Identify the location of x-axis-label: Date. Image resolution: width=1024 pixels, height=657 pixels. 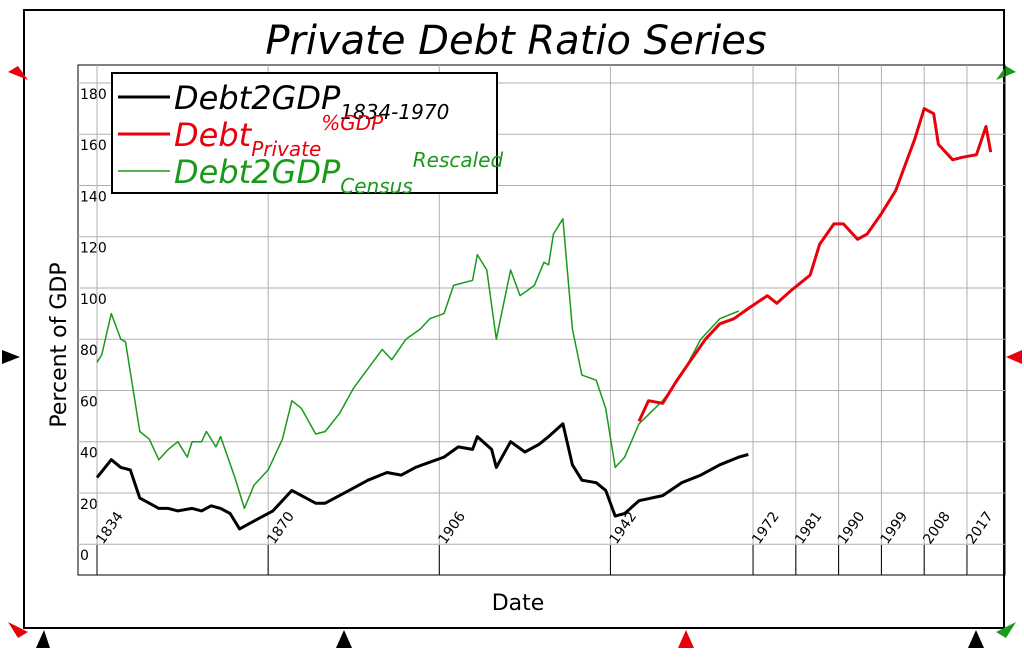
(518, 603).